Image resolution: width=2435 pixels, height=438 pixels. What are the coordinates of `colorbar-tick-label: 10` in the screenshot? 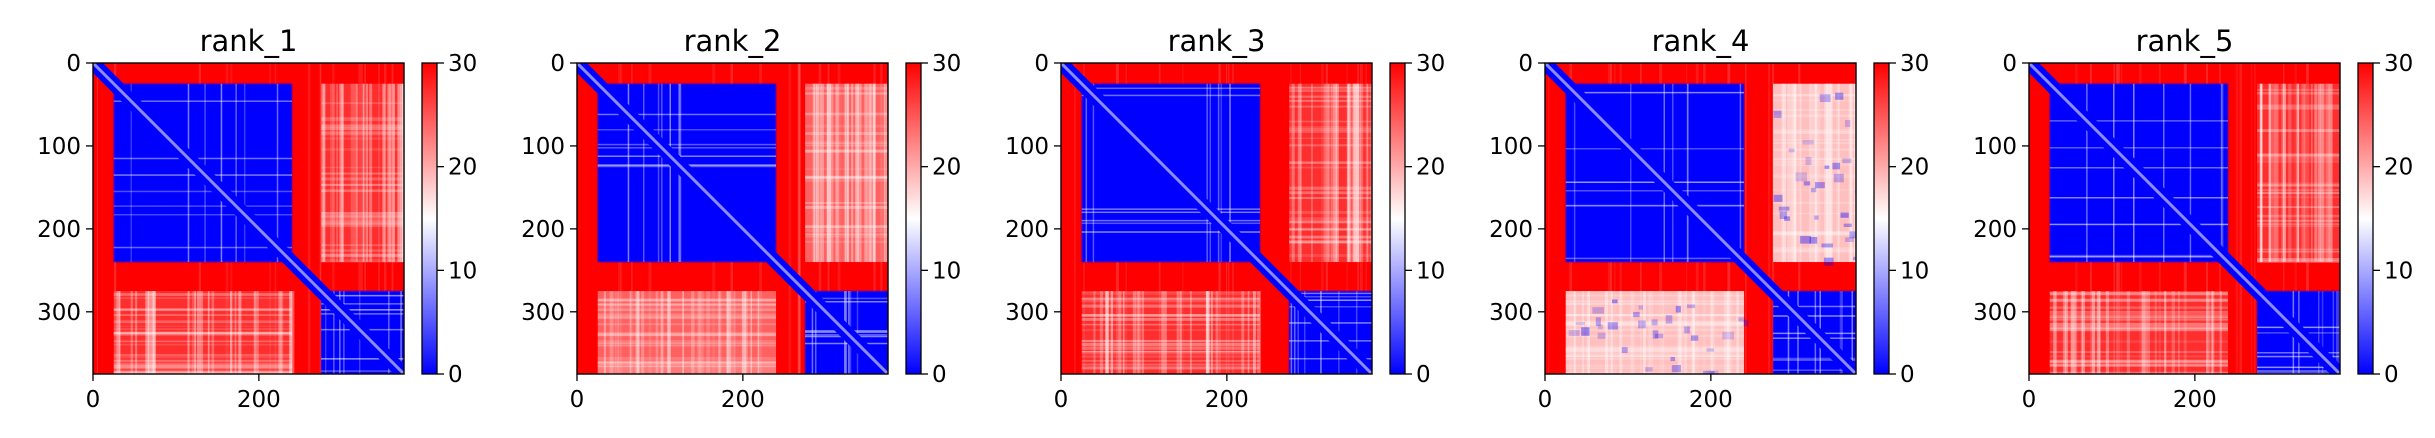 It's located at (2398, 271).